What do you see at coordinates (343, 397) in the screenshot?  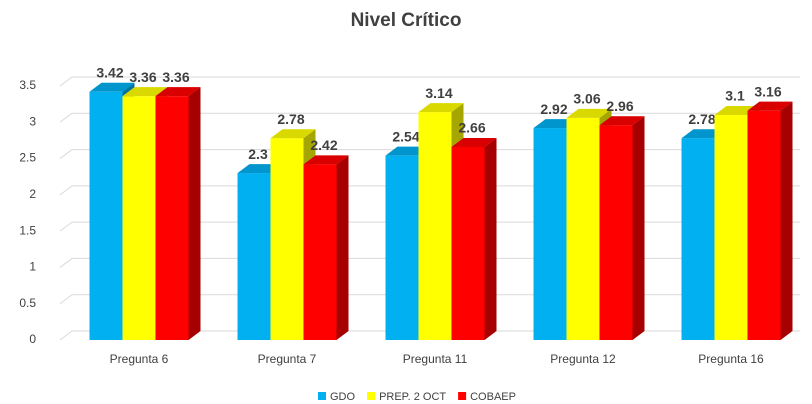 I see `legend-label: GDO` at bounding box center [343, 397].